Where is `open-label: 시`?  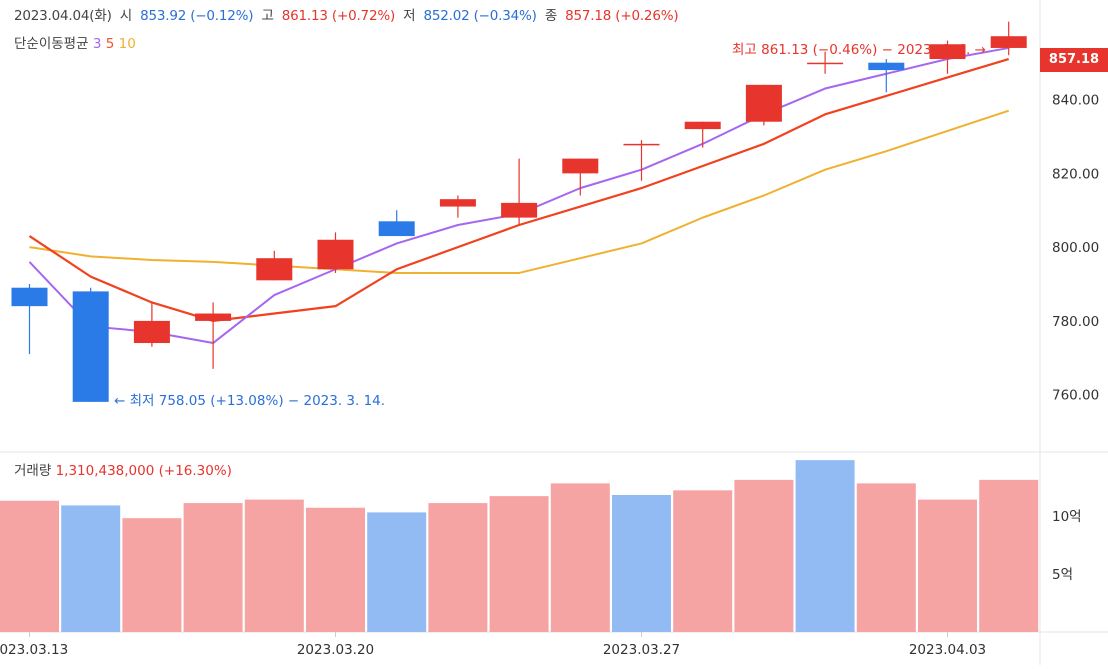 open-label: 시 is located at coordinates (125, 16).